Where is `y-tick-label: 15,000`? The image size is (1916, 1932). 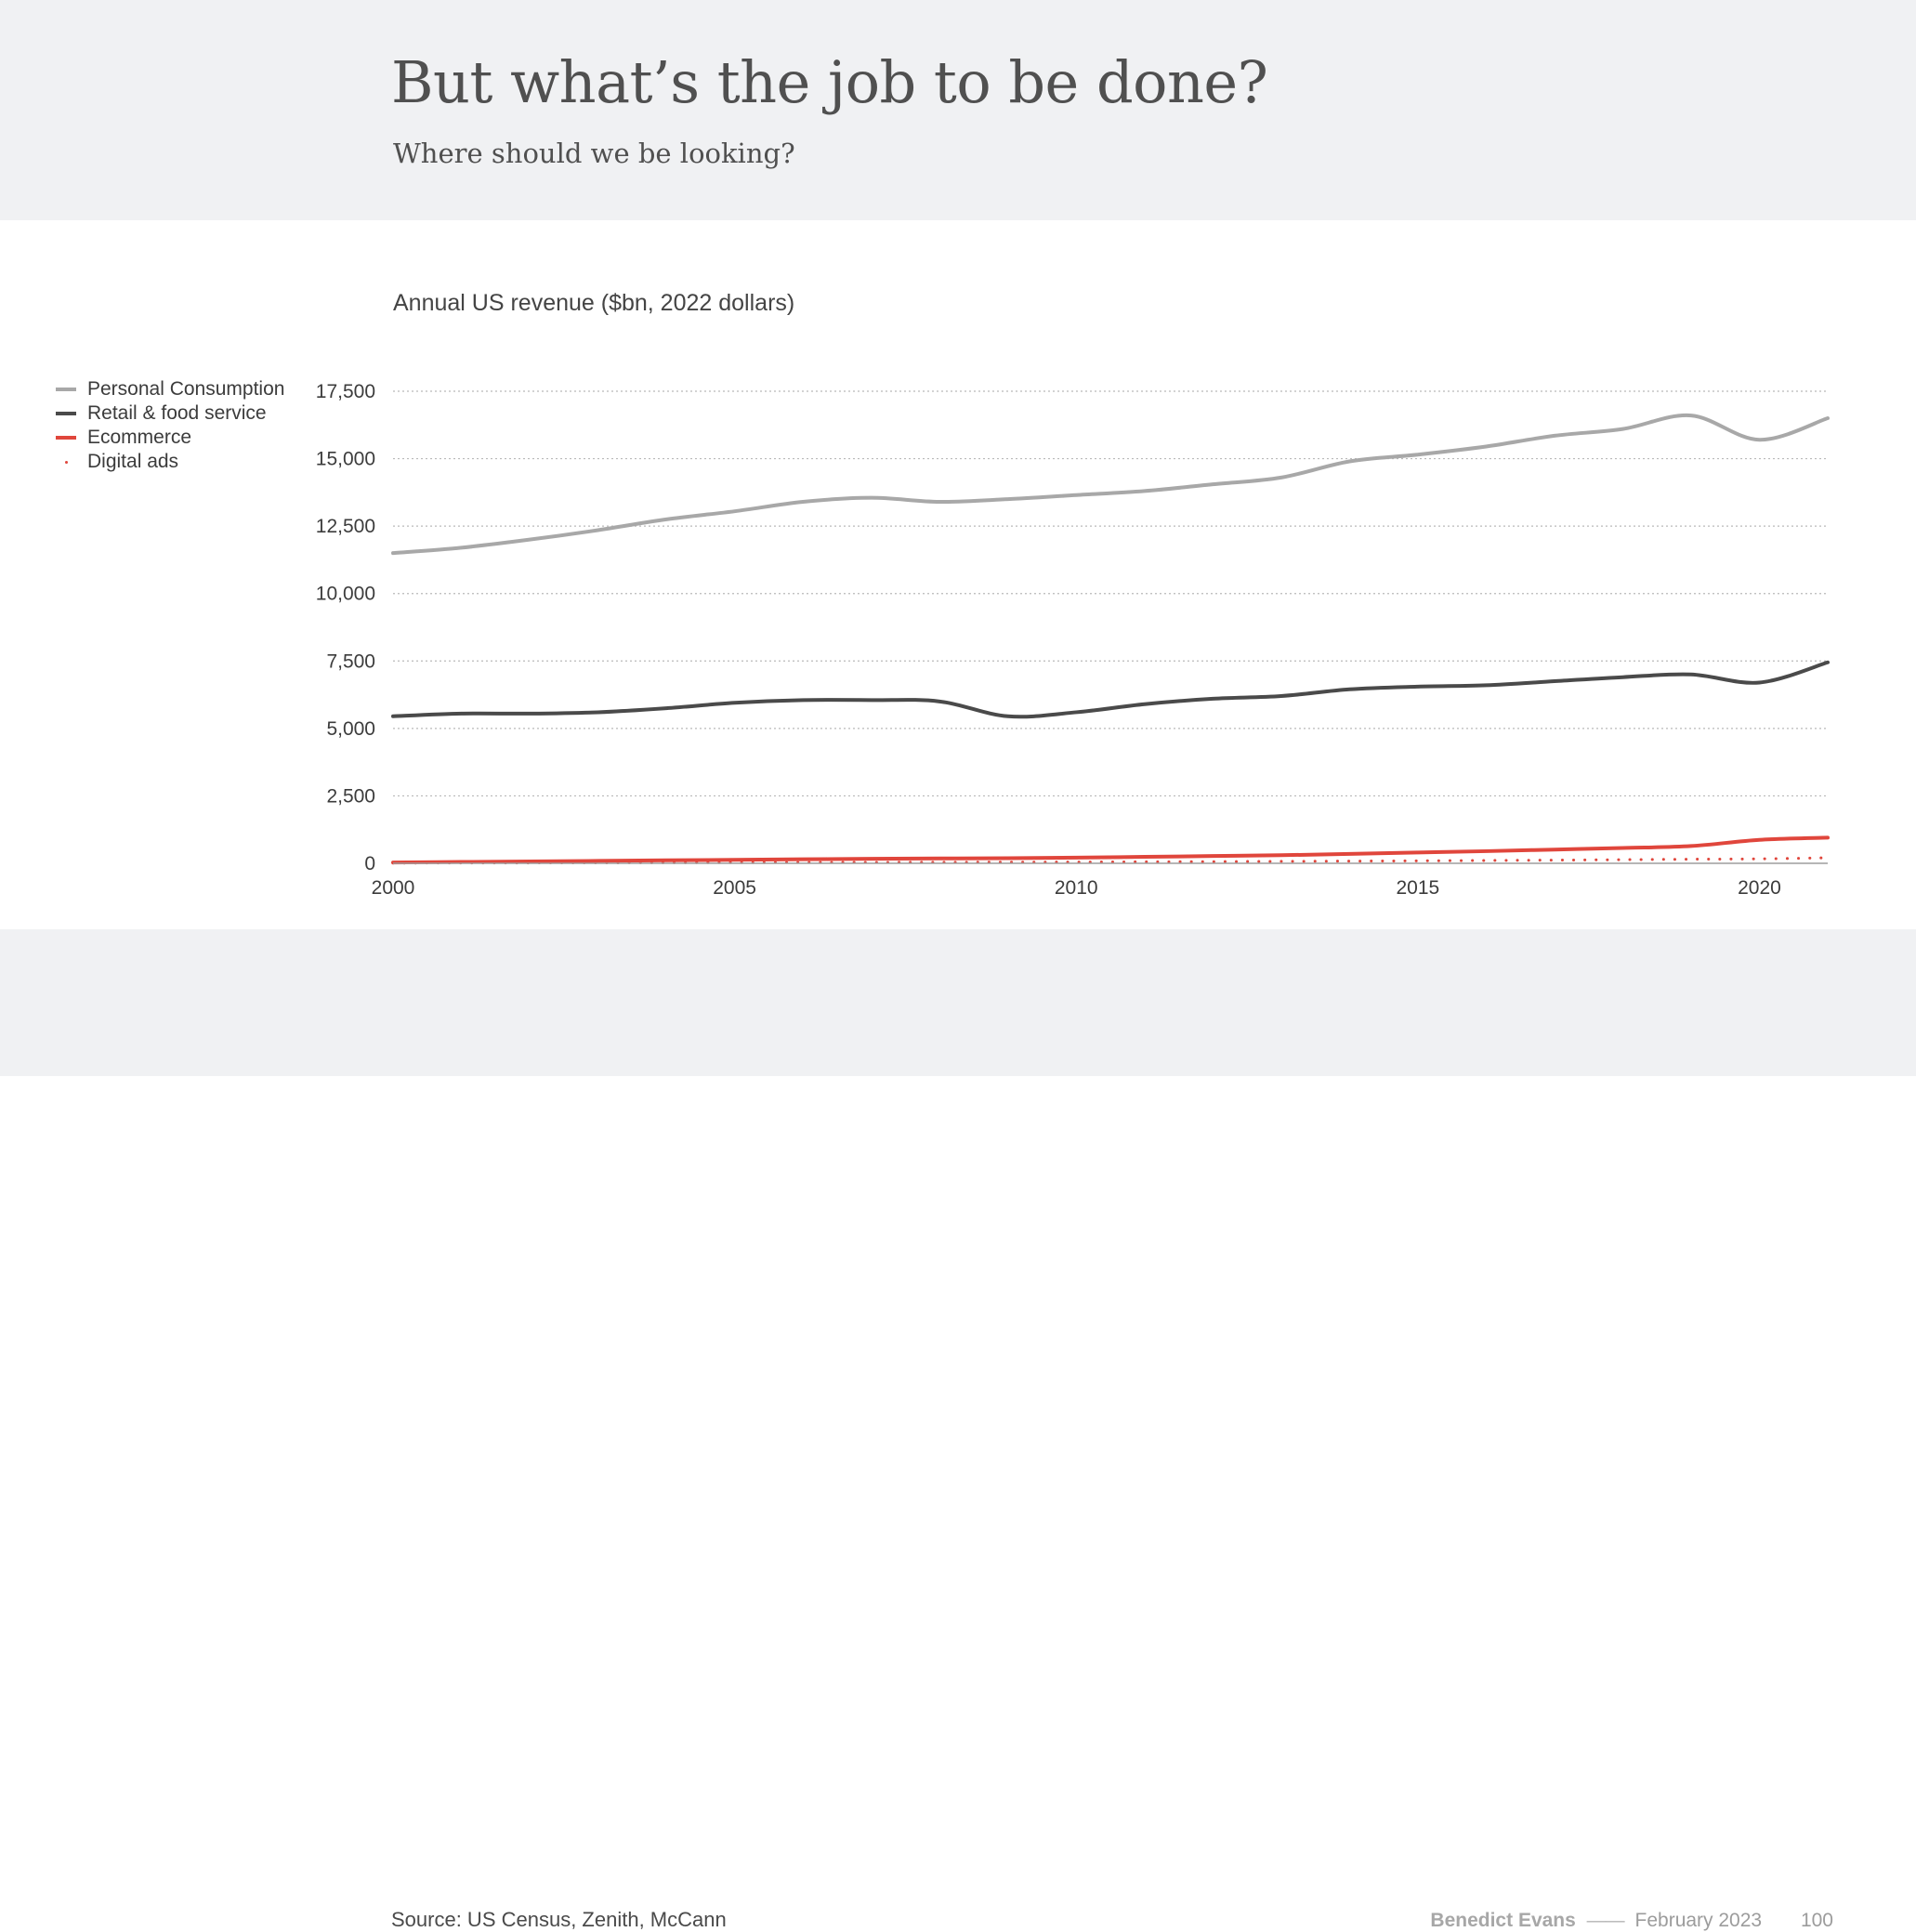
y-tick-label: 15,000 is located at coordinates (345, 459).